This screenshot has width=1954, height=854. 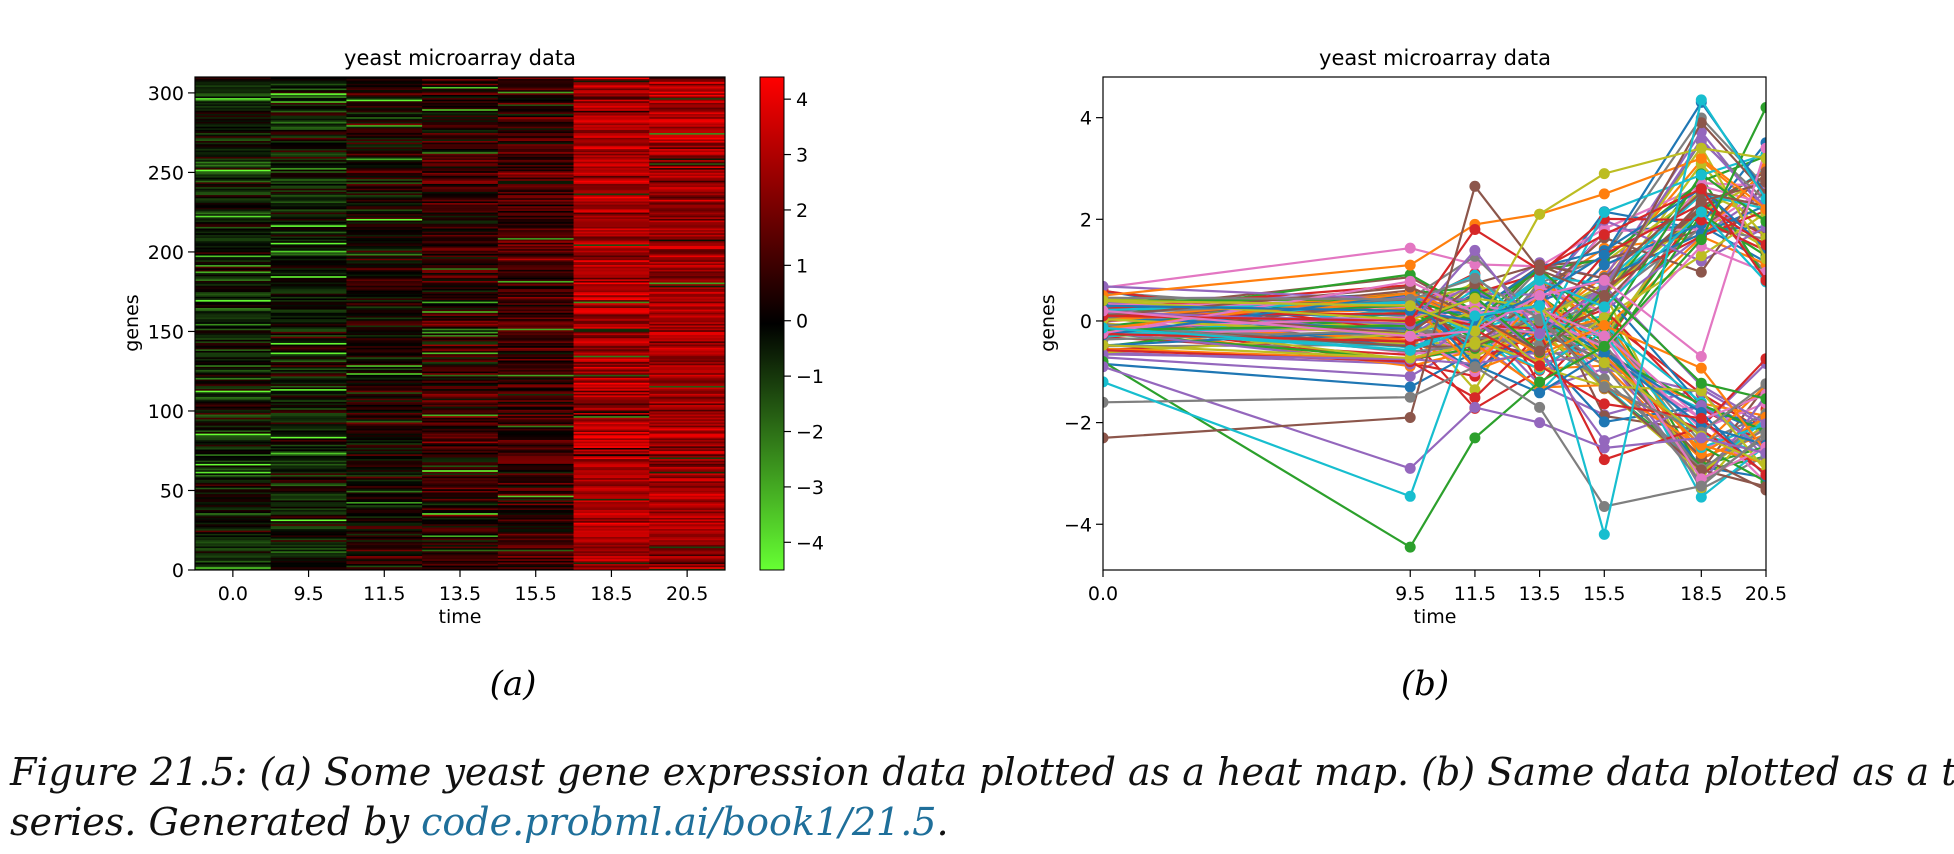 What do you see at coordinates (772, 323) in the screenshot?
I see `colorbar-gradient` at bounding box center [772, 323].